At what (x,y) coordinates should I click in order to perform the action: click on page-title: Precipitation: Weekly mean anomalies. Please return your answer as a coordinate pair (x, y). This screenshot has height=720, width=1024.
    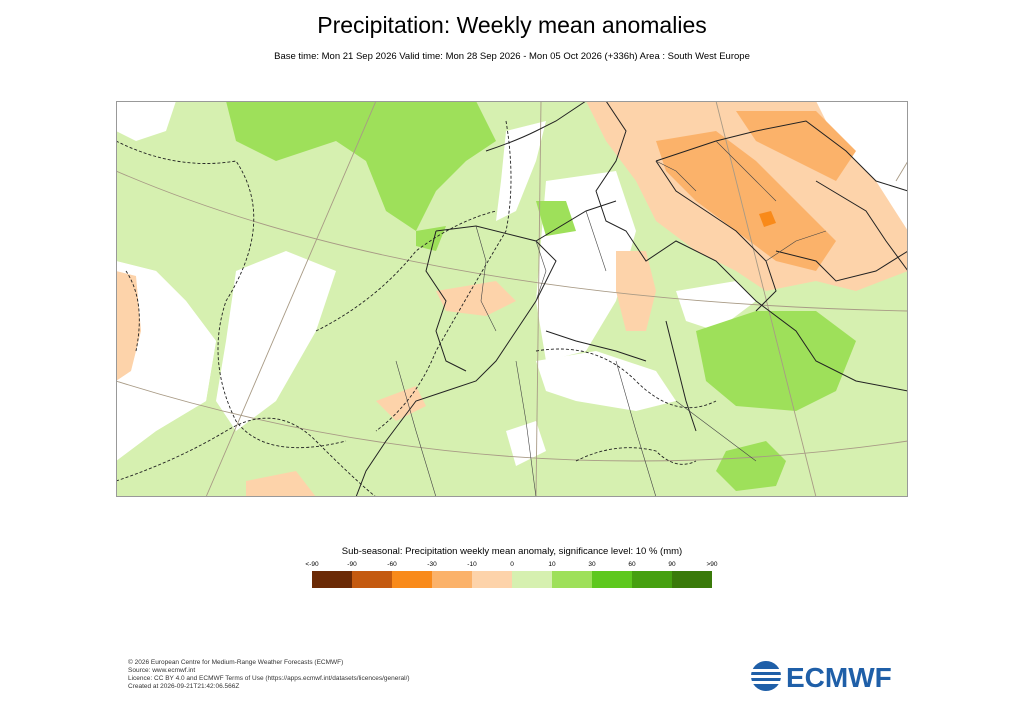
    Looking at the image, I should click on (512, 25).